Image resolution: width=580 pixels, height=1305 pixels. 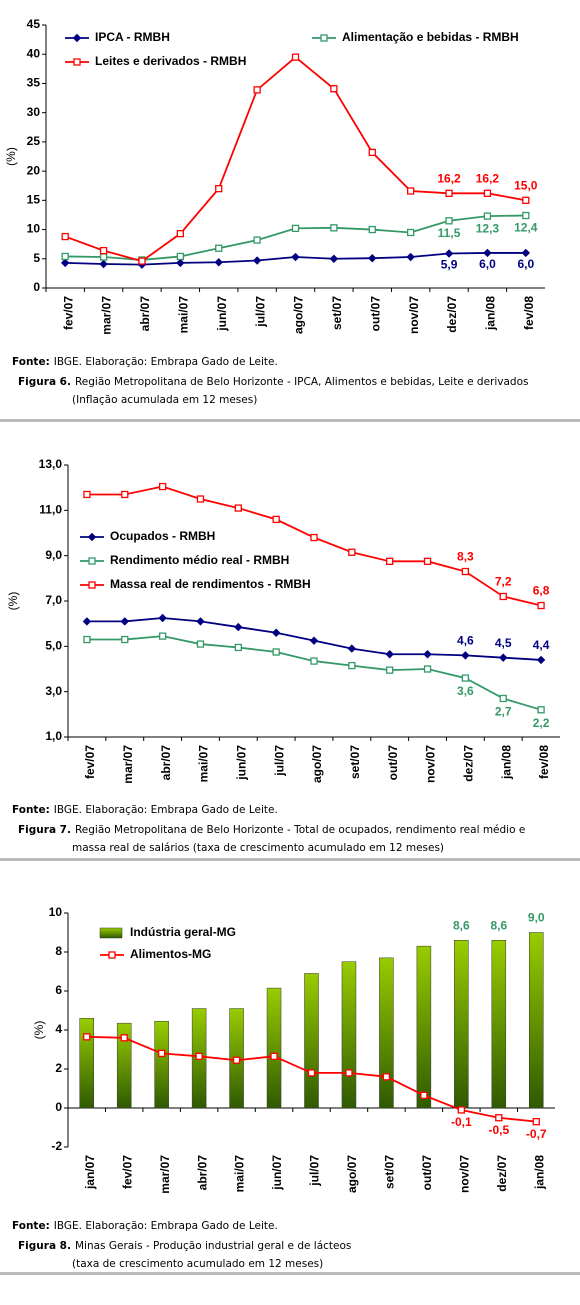 What do you see at coordinates (498, 1130) in the screenshot?
I see `value-label: -0,5` at bounding box center [498, 1130].